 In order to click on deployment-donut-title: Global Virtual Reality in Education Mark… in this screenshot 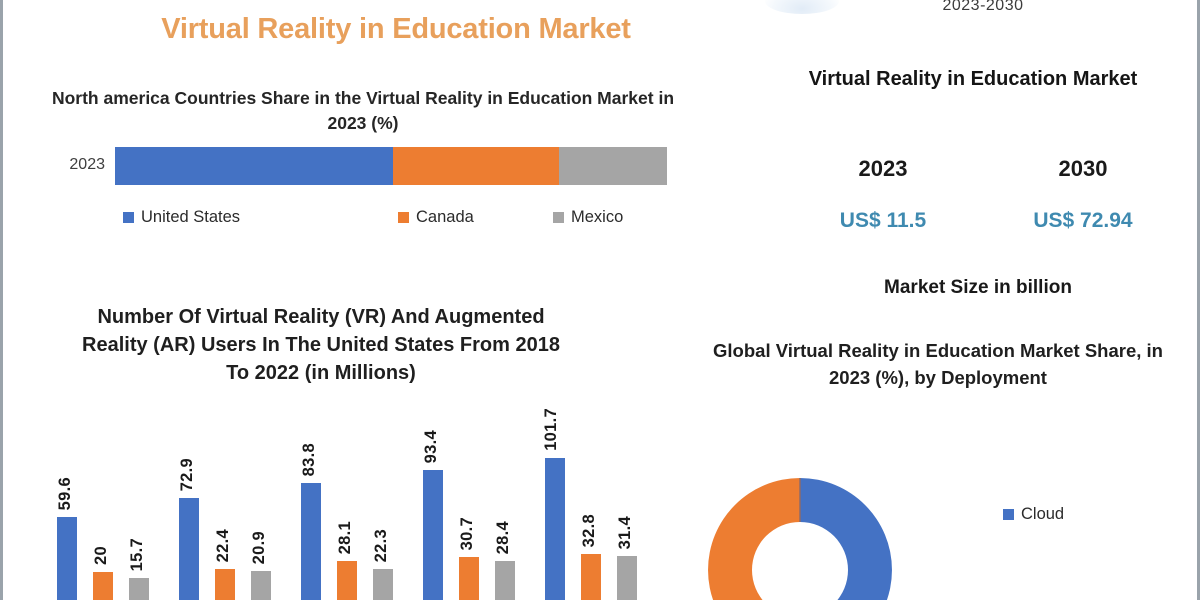, I will do `click(938, 364)`.